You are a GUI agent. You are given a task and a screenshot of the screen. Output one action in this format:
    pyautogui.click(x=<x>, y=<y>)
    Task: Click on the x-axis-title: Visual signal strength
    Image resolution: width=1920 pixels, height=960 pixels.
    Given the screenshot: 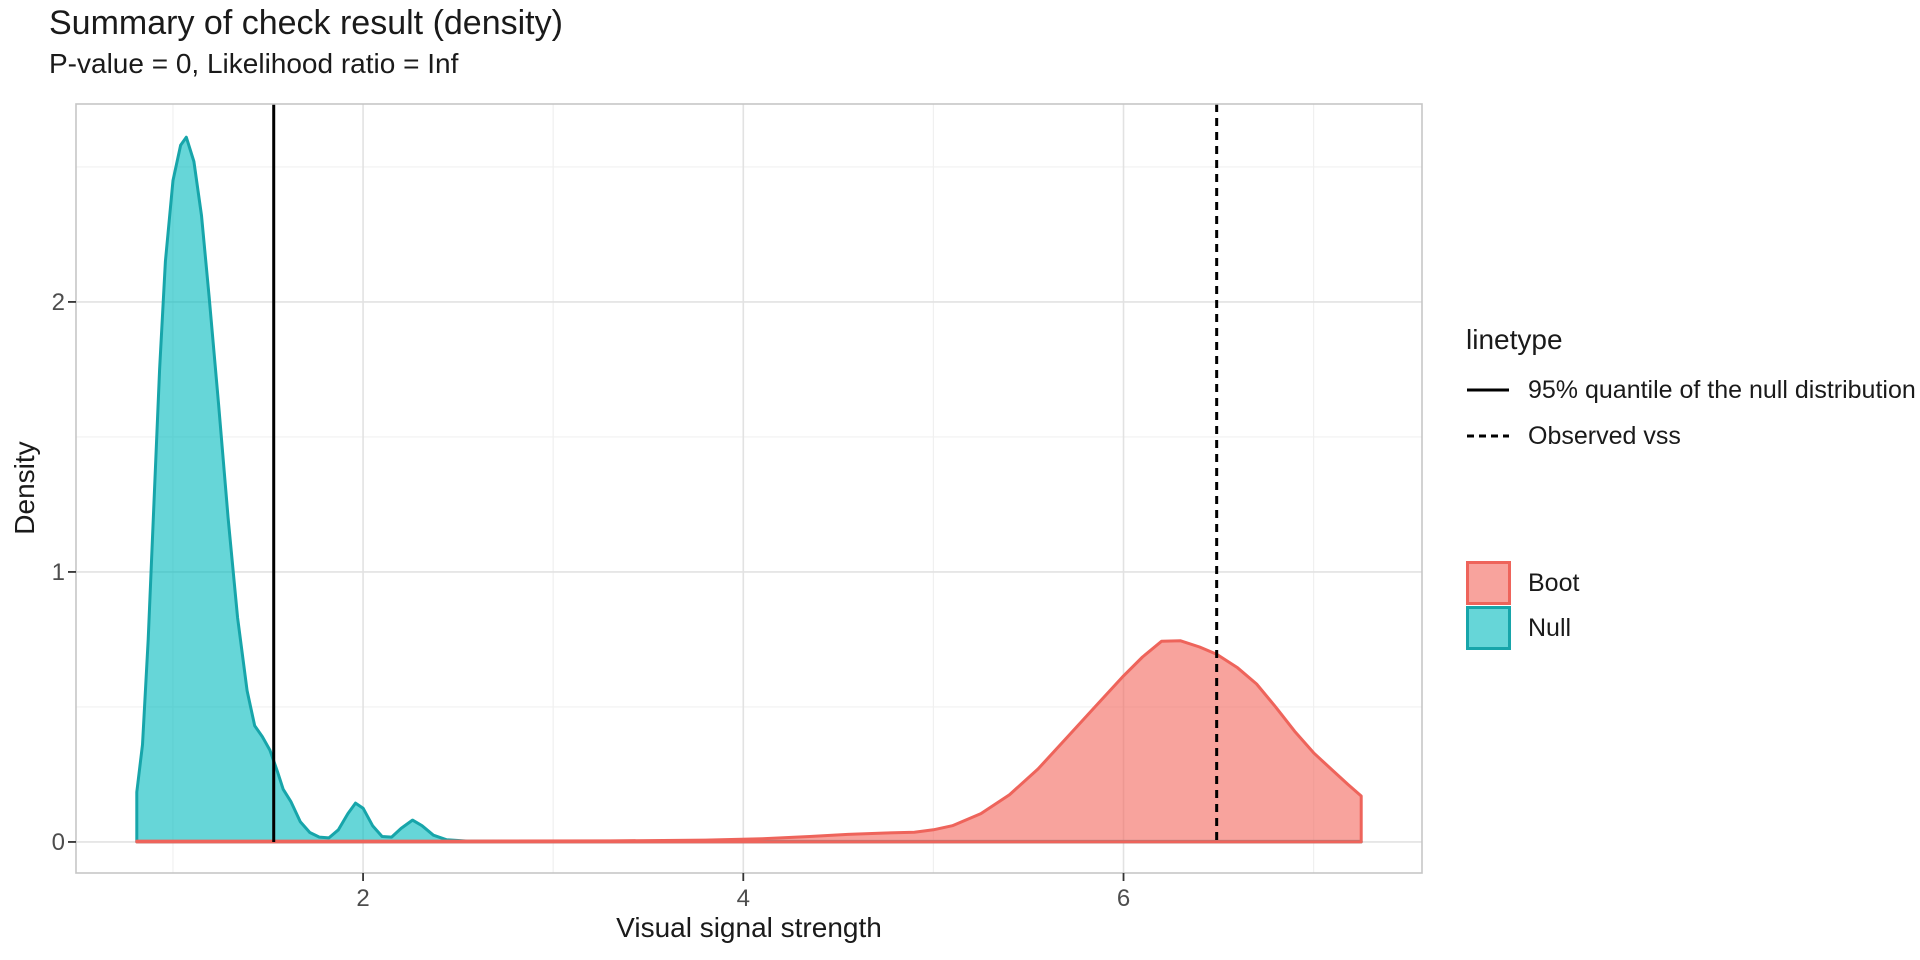 What is the action you would take?
    pyautogui.click(x=749, y=927)
    